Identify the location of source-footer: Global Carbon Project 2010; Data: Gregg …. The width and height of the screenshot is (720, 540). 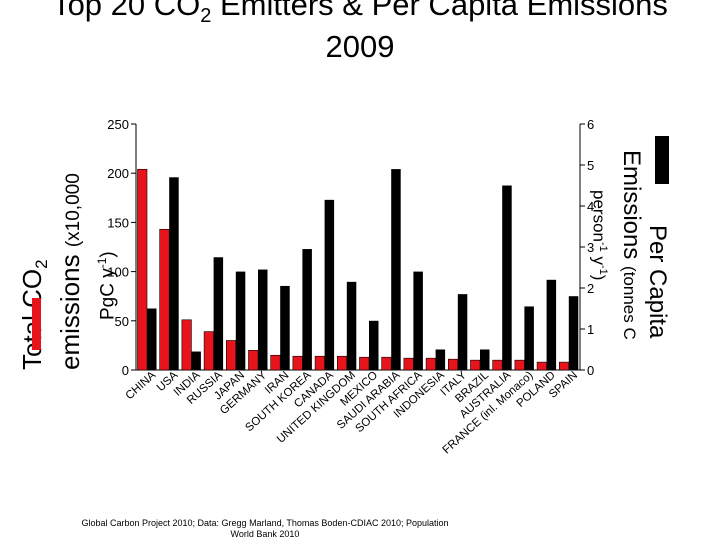
(265, 529).